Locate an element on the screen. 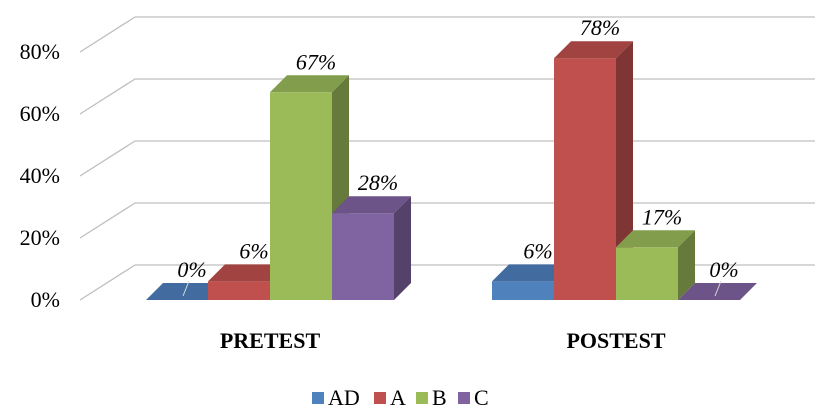  bar-c-pretest is located at coordinates (371, 248).